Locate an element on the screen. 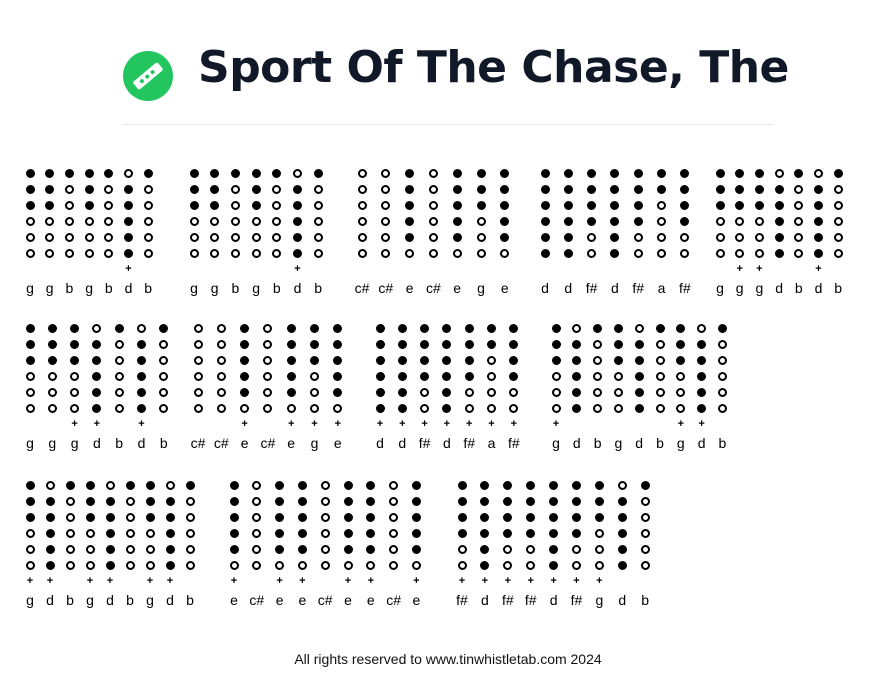 The height and width of the screenshot is (693, 896). note-label: a is located at coordinates (491, 443).